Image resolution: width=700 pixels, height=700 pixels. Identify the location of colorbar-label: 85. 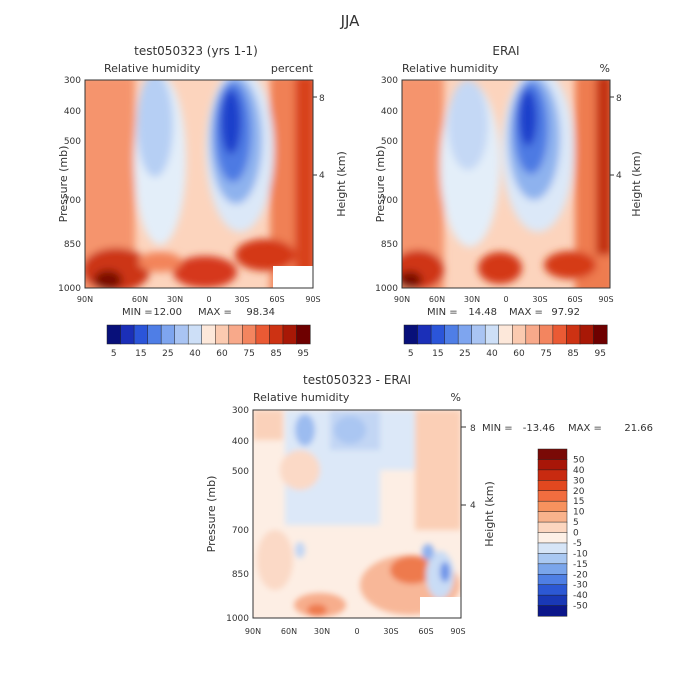
(572, 354).